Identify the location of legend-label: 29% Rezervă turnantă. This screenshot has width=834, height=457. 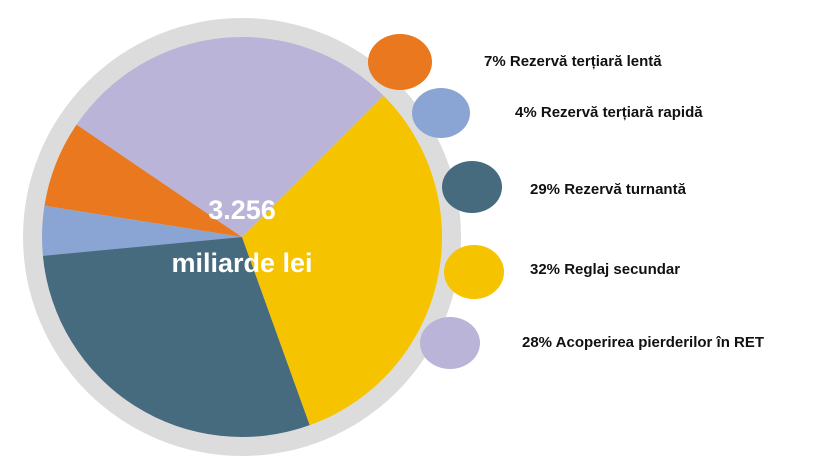
(608, 189).